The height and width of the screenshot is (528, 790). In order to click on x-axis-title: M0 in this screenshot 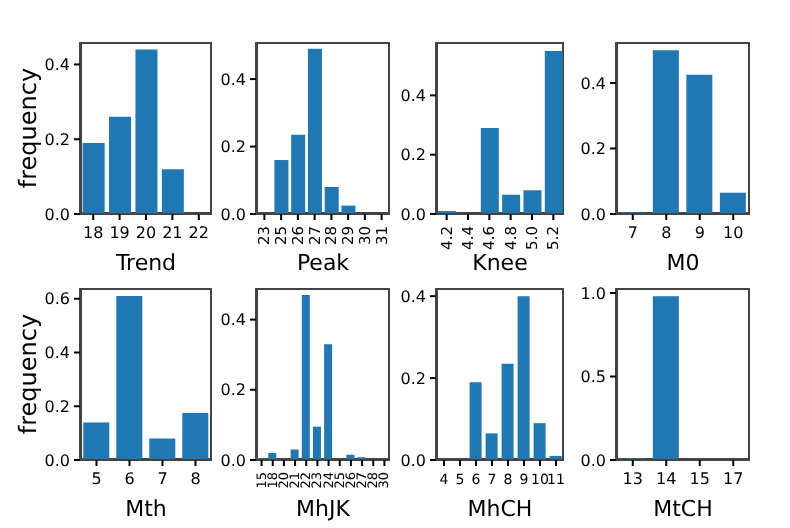, I will do `click(683, 263)`.